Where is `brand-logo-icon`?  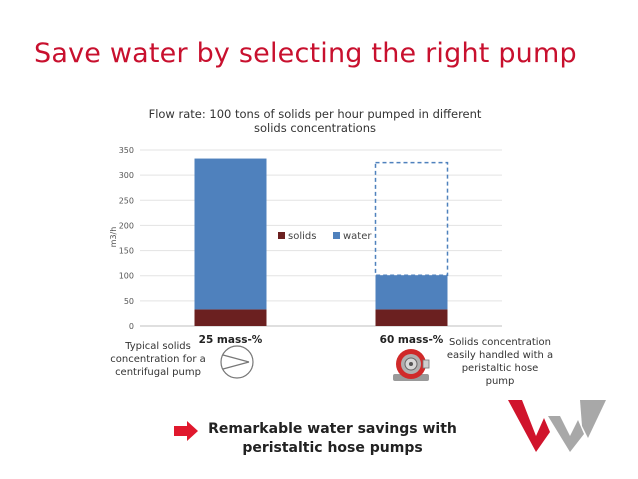
brand-logo-icon is located at coordinates (557, 426).